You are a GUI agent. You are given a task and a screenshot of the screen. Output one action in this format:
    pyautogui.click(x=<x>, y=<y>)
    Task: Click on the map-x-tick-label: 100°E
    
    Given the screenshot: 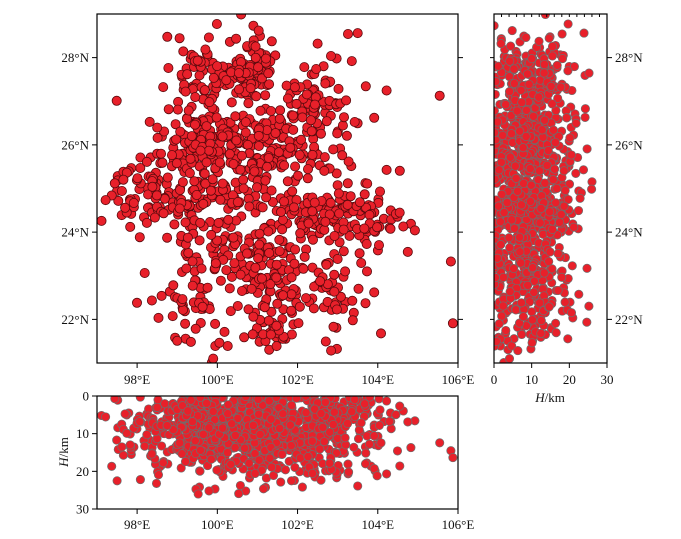 What is the action you would take?
    pyautogui.click(x=217, y=379)
    